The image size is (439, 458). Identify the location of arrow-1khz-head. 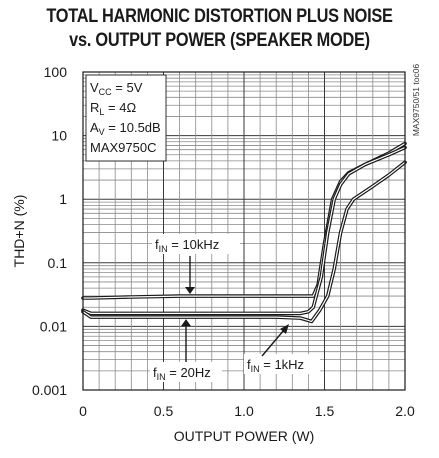
(284, 329).